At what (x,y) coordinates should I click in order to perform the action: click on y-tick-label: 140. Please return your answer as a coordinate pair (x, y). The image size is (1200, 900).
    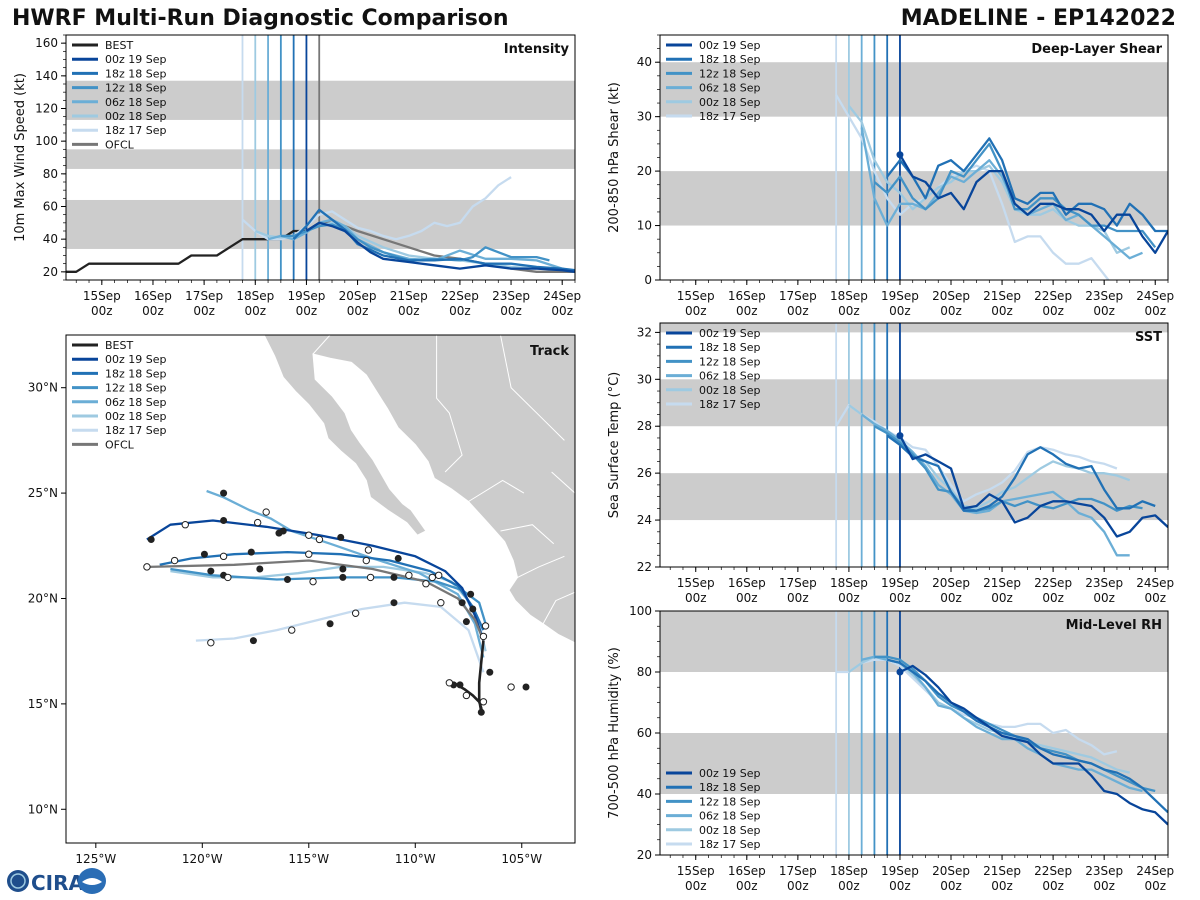
    Looking at the image, I should click on (46, 76).